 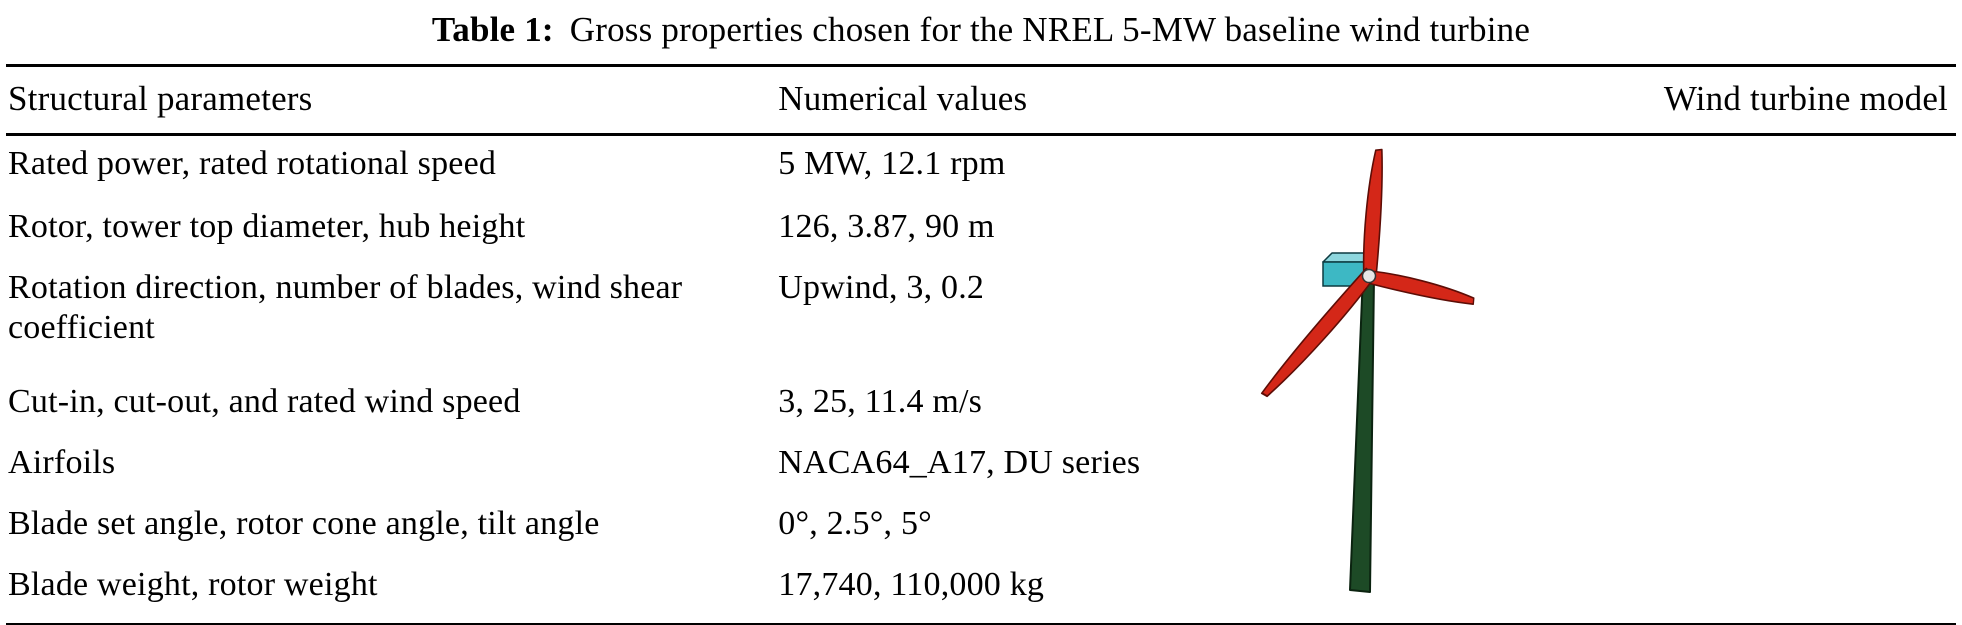 I want to click on col-header-numerical-values: Numerical values, so click(x=1000, y=100).